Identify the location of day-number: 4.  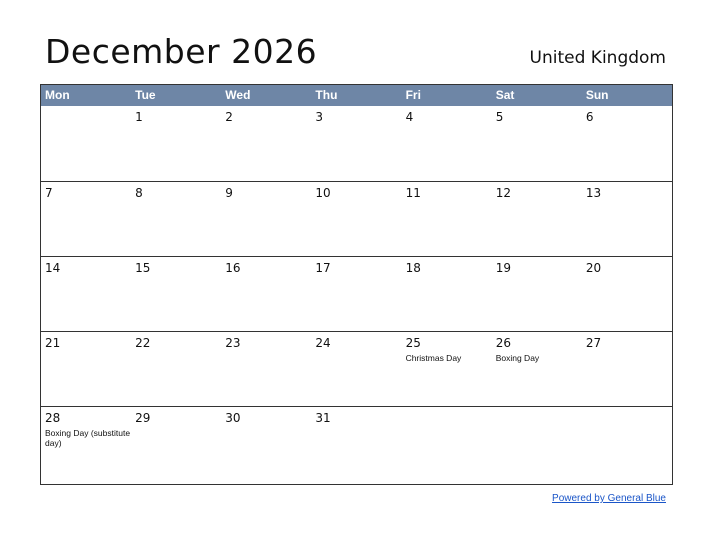
(409, 117).